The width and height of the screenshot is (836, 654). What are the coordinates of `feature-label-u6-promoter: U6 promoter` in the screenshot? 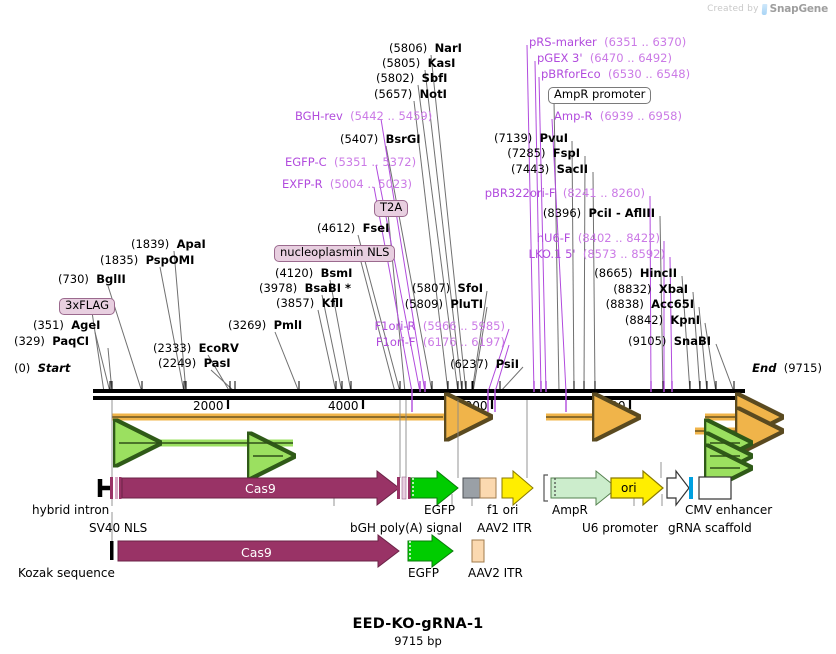 It's located at (620, 528).